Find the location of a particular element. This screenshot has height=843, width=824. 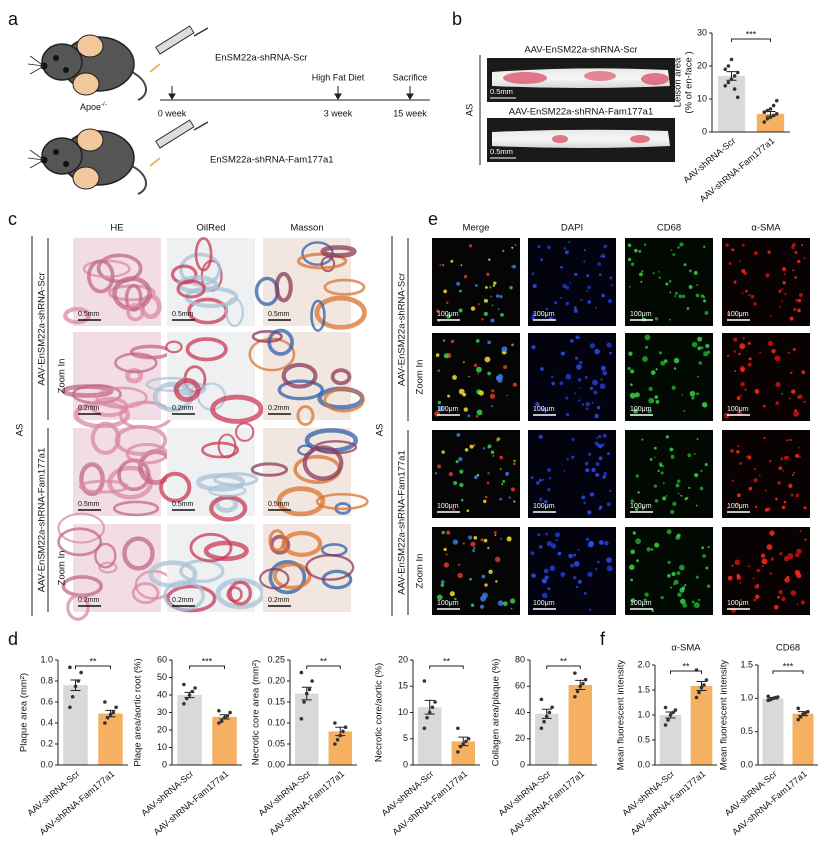

image-title: AAV-EnSM22a-shRNA-Fam177a1 is located at coordinates (581, 112).